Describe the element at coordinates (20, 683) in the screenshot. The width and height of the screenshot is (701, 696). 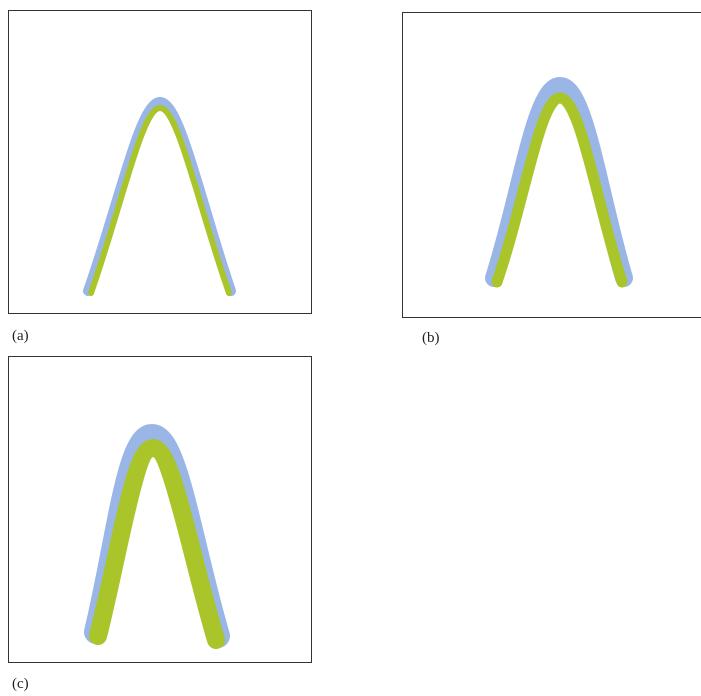
I see `panel-label: (c)` at that location.